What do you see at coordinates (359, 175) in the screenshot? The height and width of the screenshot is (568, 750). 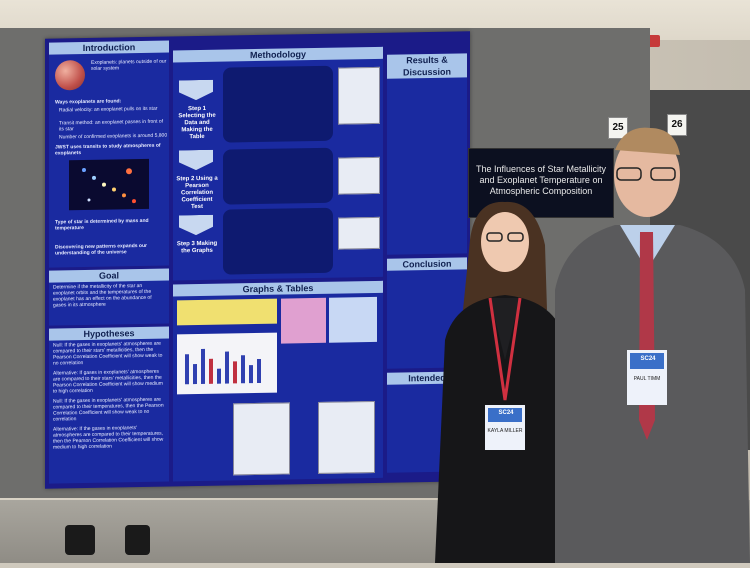 I see `reference-table-thumbnail` at bounding box center [359, 175].